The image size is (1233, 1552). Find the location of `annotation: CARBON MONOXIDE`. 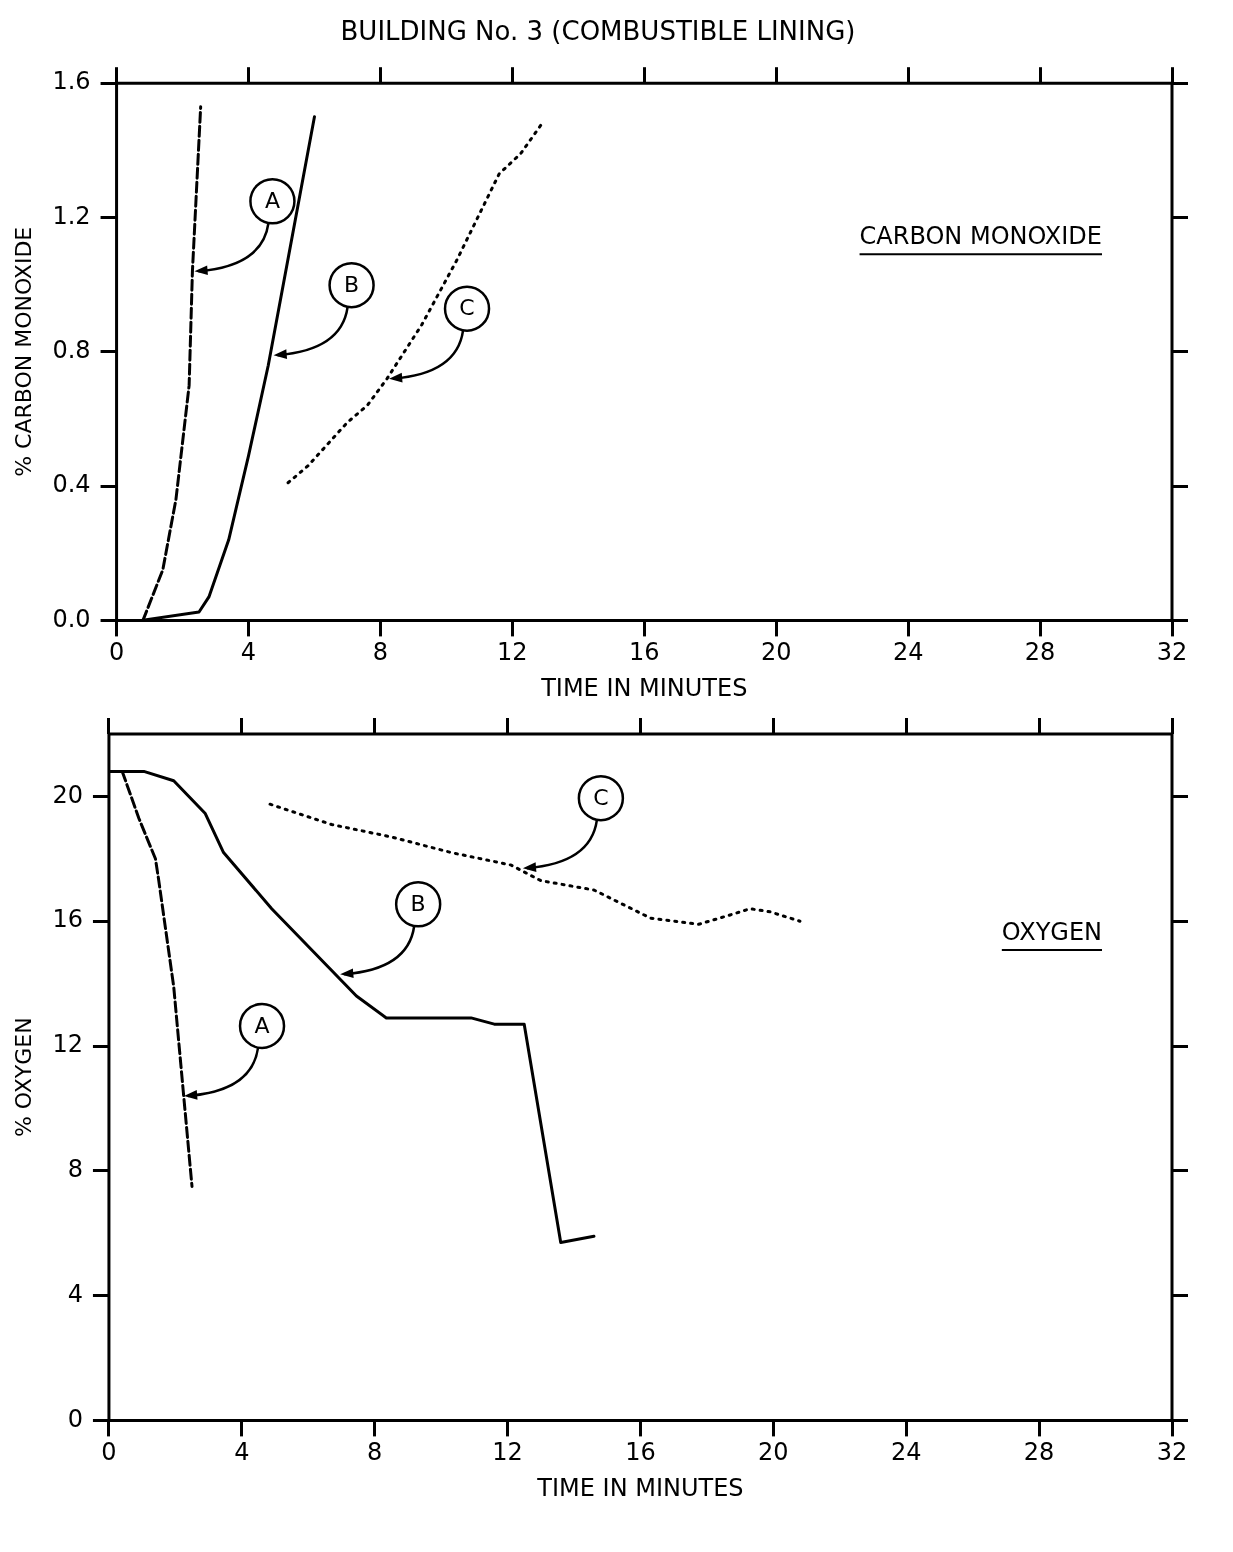

annotation: CARBON MONOXIDE is located at coordinates (980, 236).